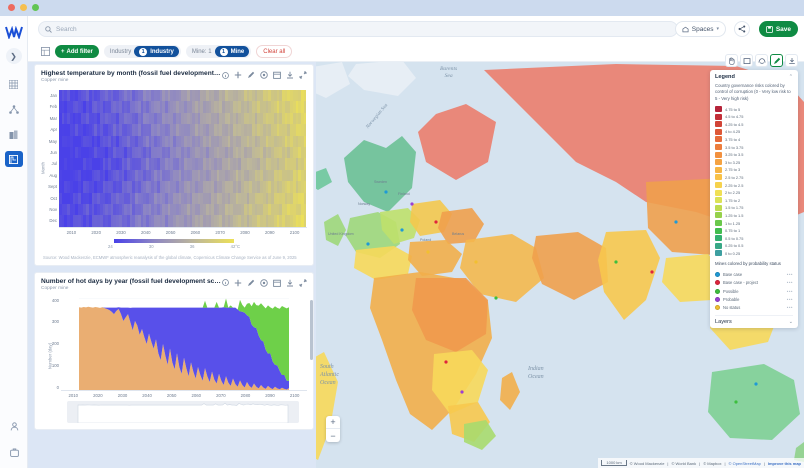 The width and height of the screenshot is (804, 468). I want to click on lasso-select-icon, so click(761, 60).